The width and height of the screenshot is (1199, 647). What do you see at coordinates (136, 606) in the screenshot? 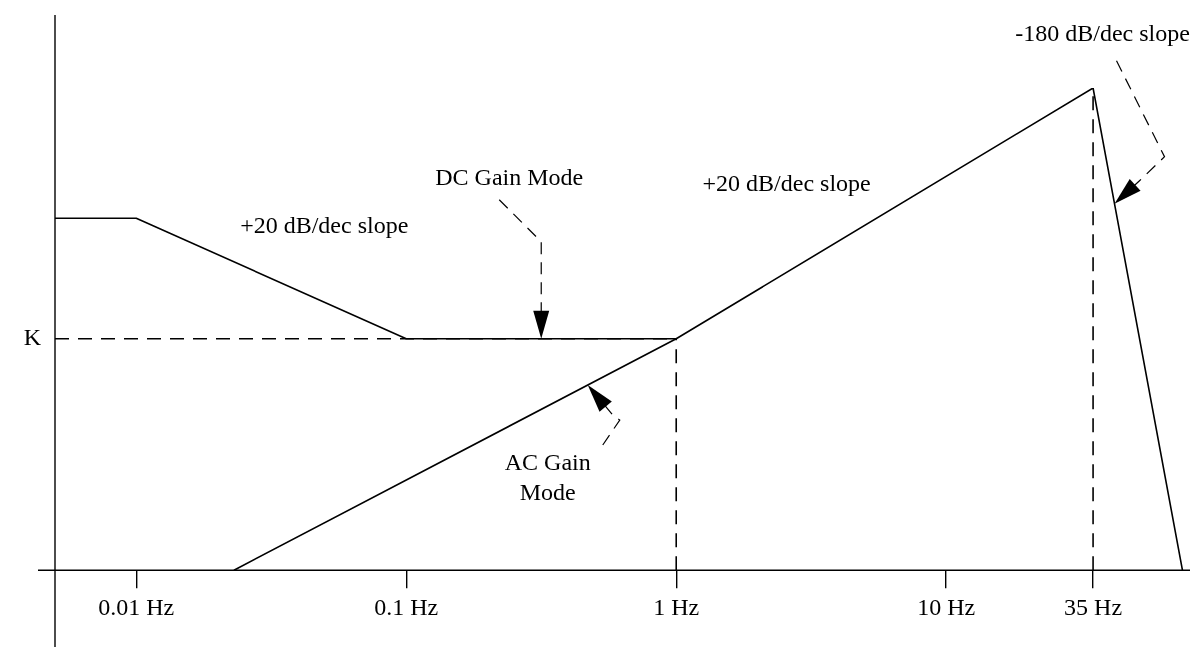
I see `x-tick-label: 0.01 Hz` at bounding box center [136, 606].